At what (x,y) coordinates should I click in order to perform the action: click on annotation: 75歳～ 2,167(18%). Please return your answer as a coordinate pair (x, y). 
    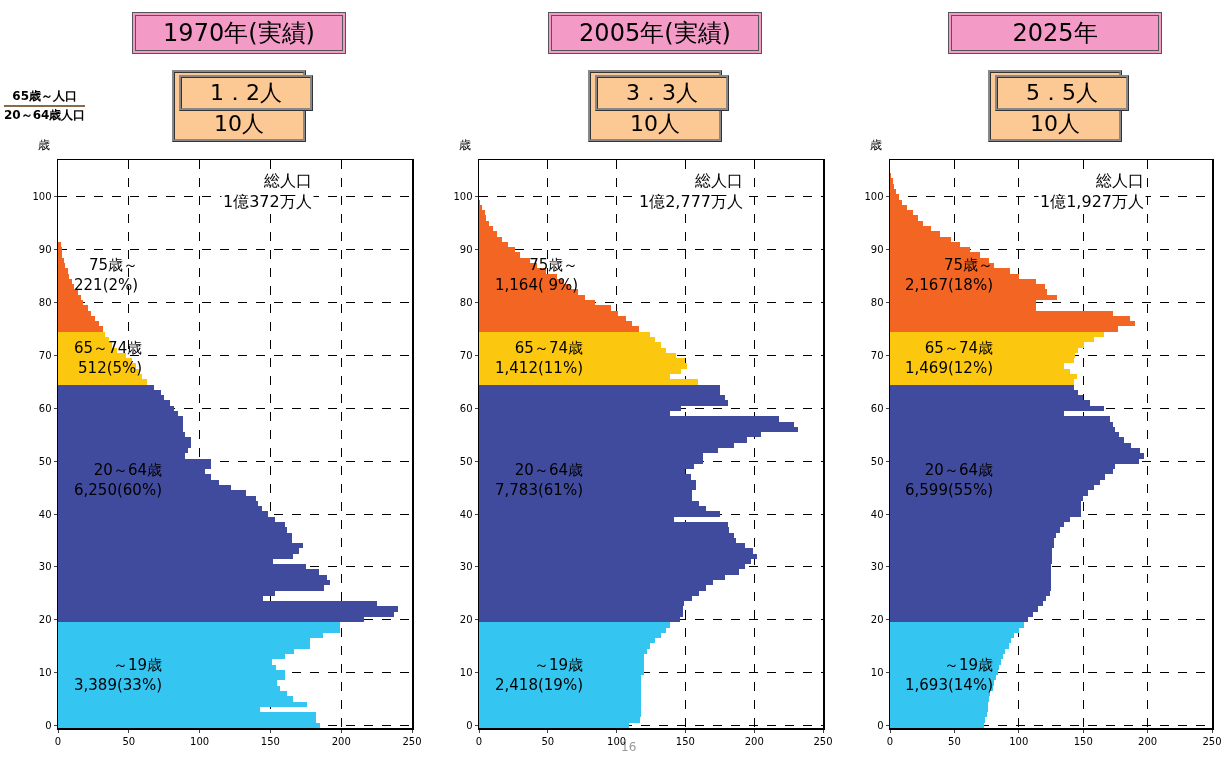
    Looking at the image, I should click on (949, 275).